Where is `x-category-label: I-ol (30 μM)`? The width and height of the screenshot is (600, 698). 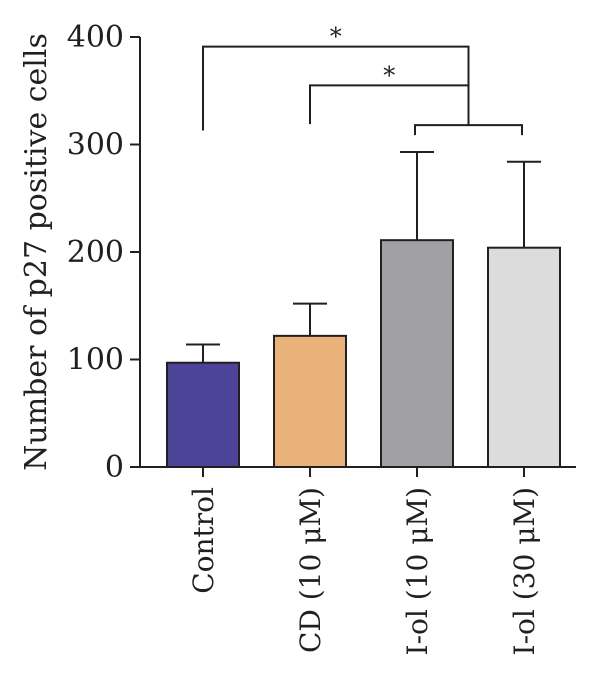 x-category-label: I-ol (30 μM) is located at coordinates (524, 571).